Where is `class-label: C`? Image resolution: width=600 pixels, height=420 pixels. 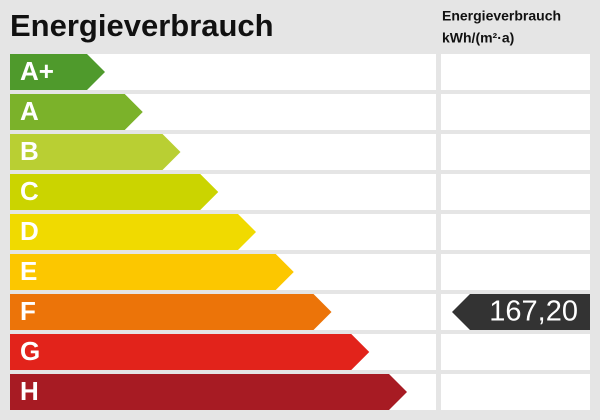 class-label: C is located at coordinates (29, 191).